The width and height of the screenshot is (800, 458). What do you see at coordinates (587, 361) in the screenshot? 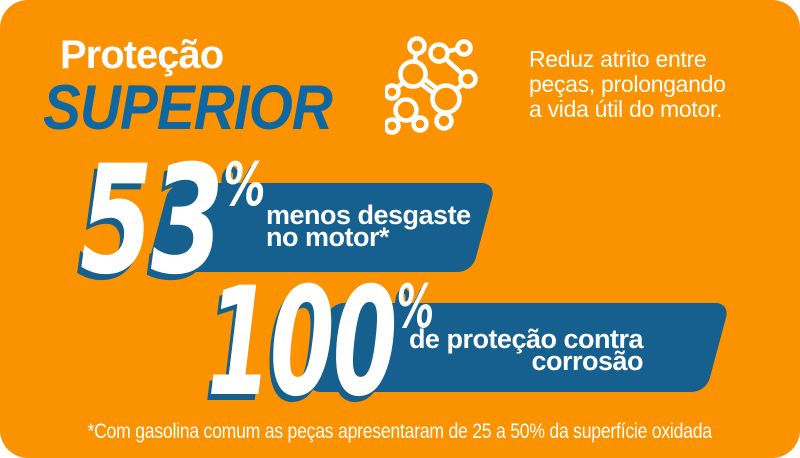
I see `stat-label-line: corrosão` at bounding box center [587, 361].